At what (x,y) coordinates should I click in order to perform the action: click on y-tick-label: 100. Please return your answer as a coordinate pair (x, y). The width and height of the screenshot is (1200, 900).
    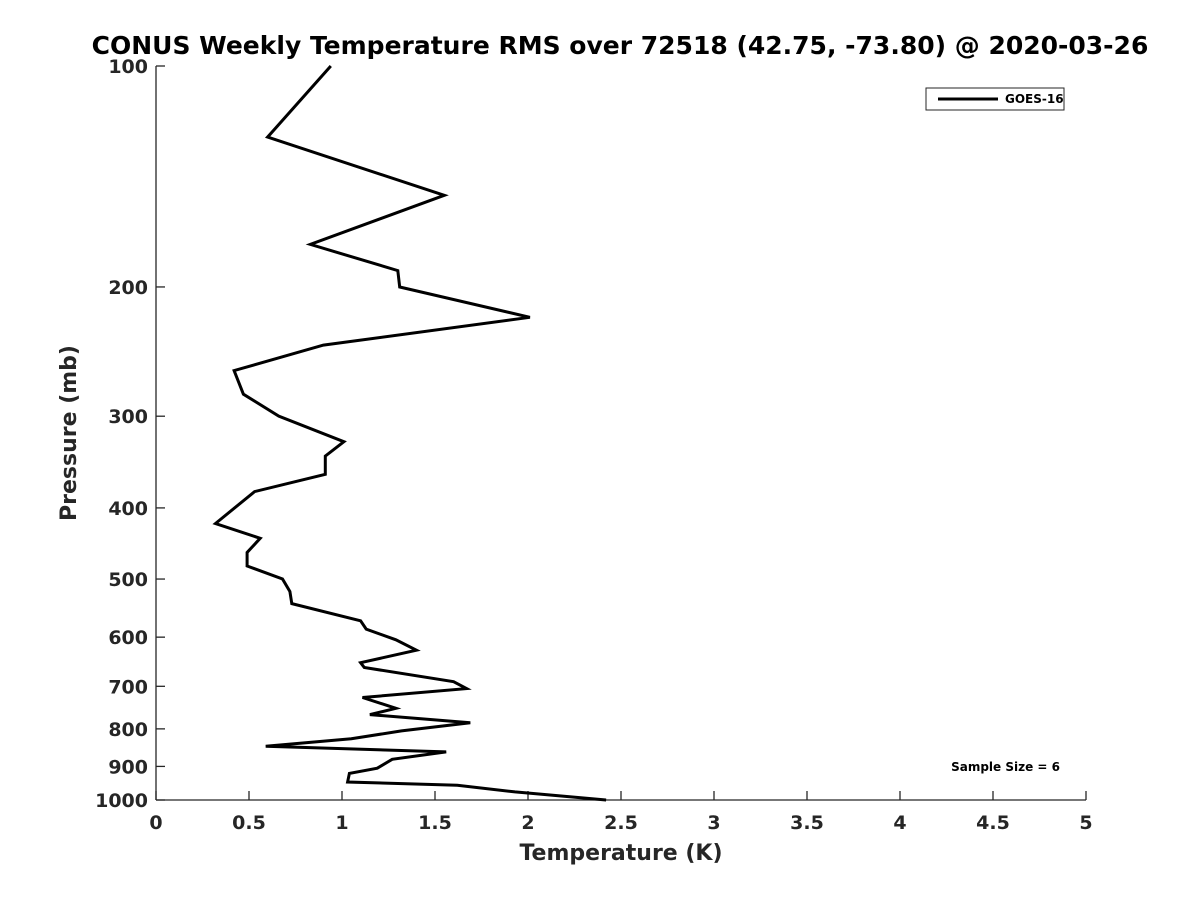
    Looking at the image, I should click on (128, 67).